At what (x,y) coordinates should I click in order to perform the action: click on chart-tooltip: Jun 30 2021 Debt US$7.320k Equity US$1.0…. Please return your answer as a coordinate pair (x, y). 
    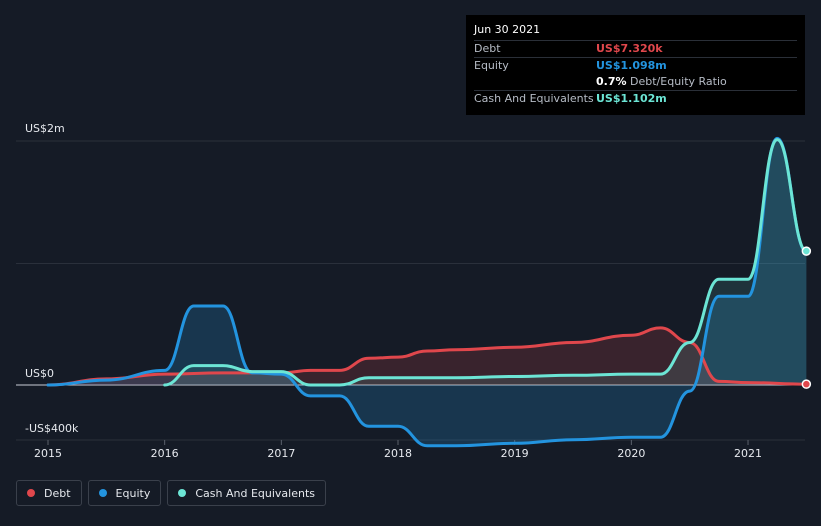
    Looking at the image, I should click on (635, 65).